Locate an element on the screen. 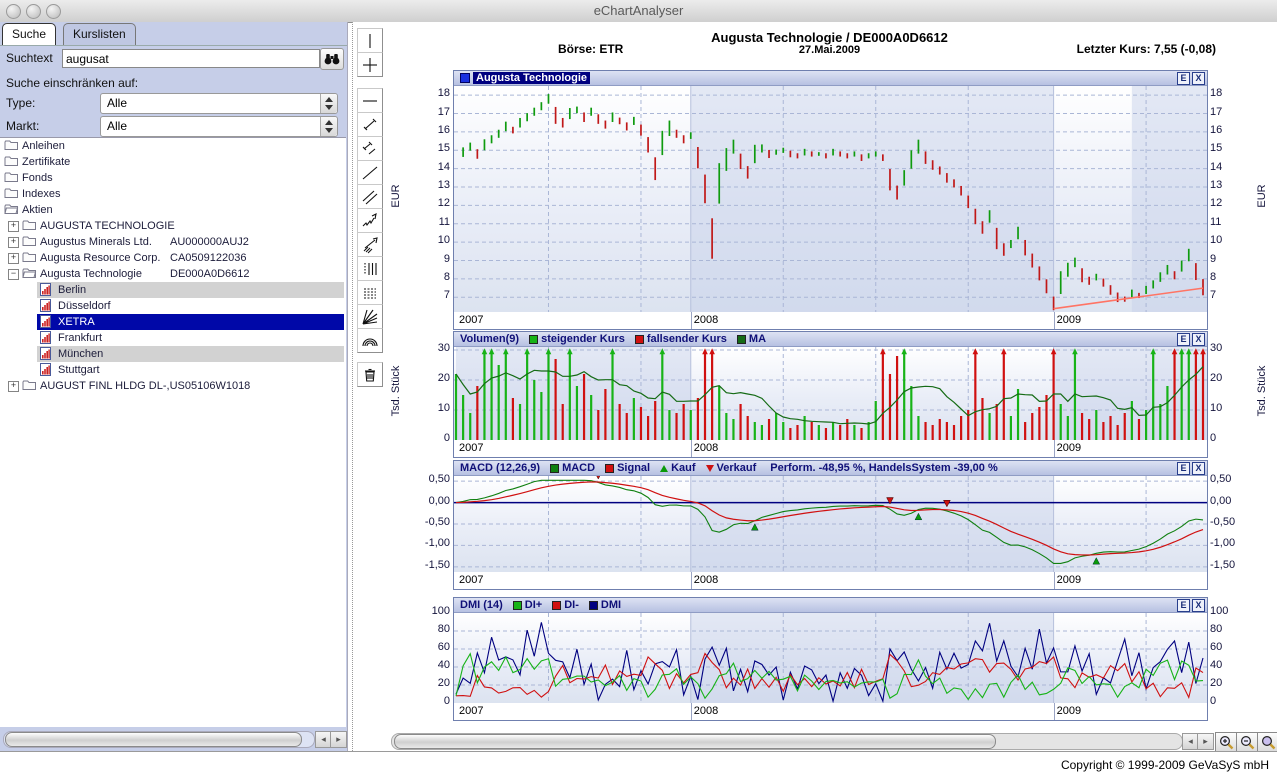  ytick-label: 8 is located at coordinates (1213, 276).